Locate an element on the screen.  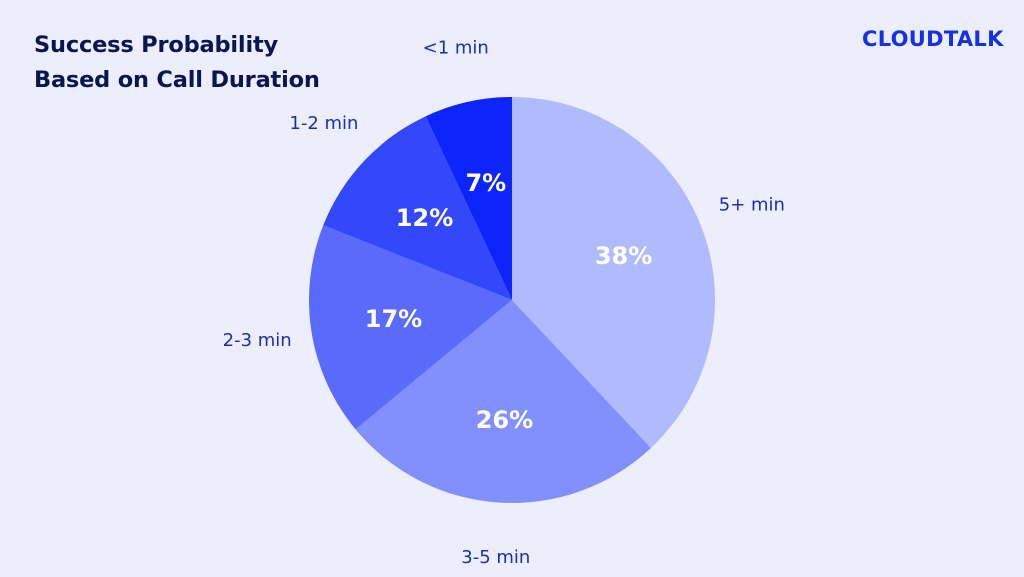
slice-category-label: 3-5 min is located at coordinates (495, 557).